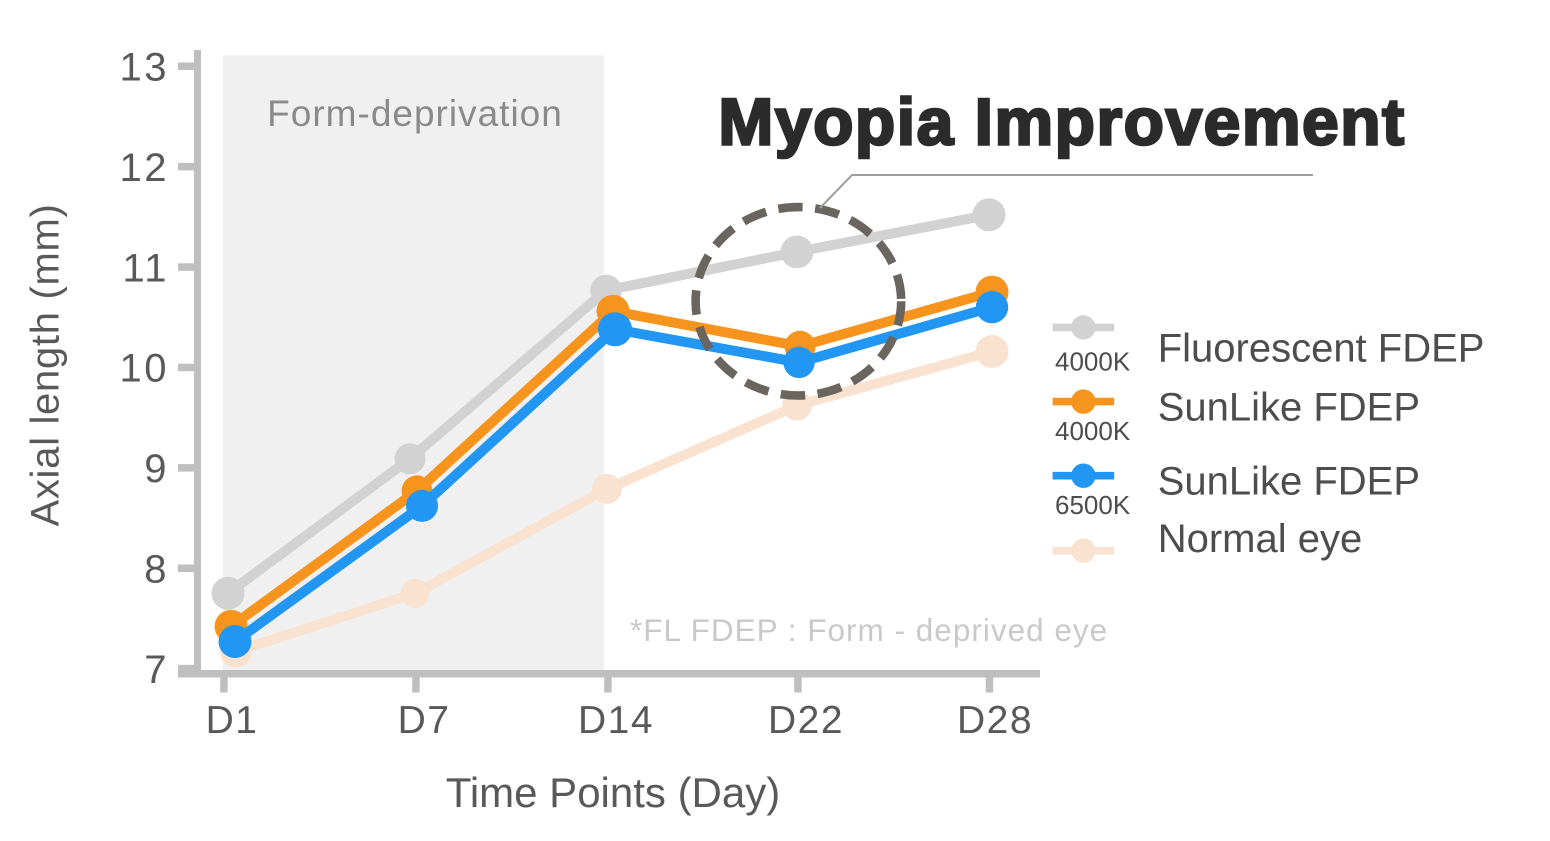  What do you see at coordinates (1321, 349) in the screenshot?
I see `svg-text: Fluorescent FDEP` at bounding box center [1321, 349].